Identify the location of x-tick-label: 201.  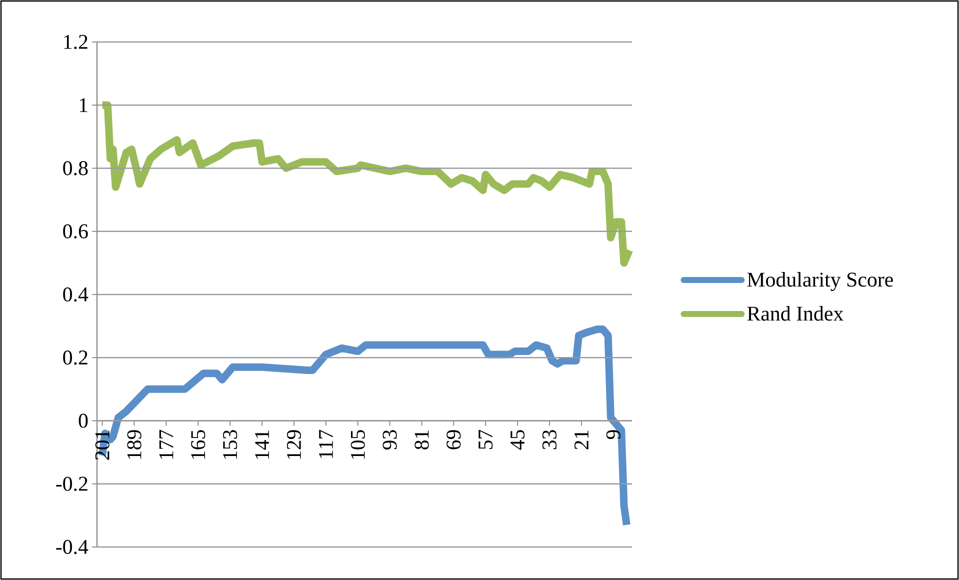
(102, 445).